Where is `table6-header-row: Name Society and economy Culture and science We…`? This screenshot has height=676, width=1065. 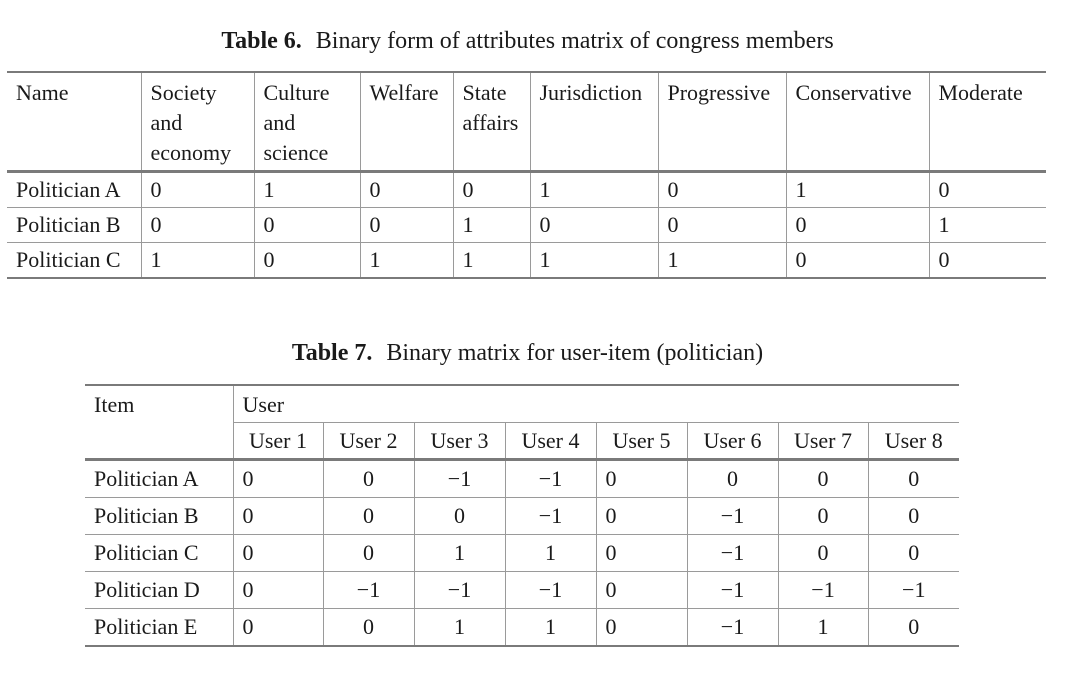
table6-header-row: Name Society and economy Culture and science We… is located at coordinates (526, 122).